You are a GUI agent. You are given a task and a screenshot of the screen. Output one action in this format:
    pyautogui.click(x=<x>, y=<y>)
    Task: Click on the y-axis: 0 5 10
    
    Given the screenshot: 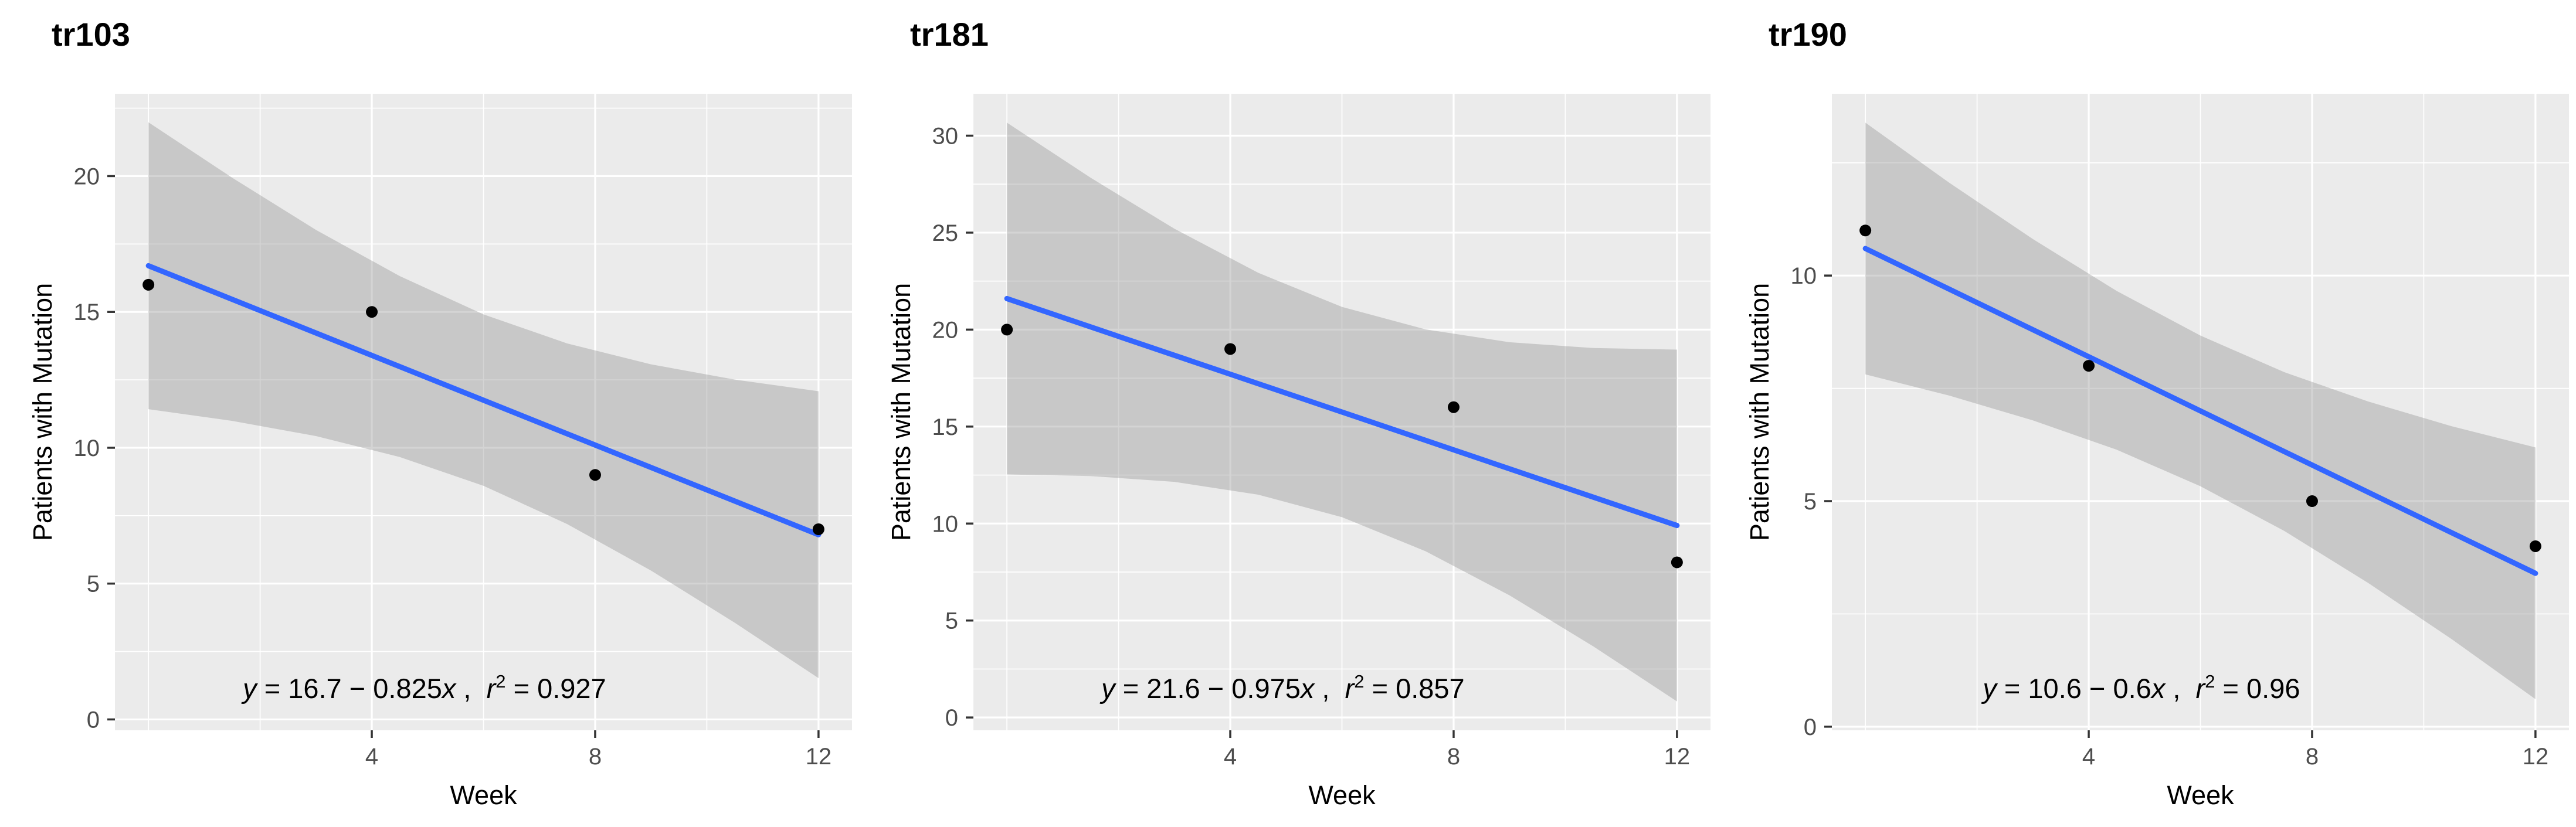 What is the action you would take?
    pyautogui.click(x=1811, y=501)
    